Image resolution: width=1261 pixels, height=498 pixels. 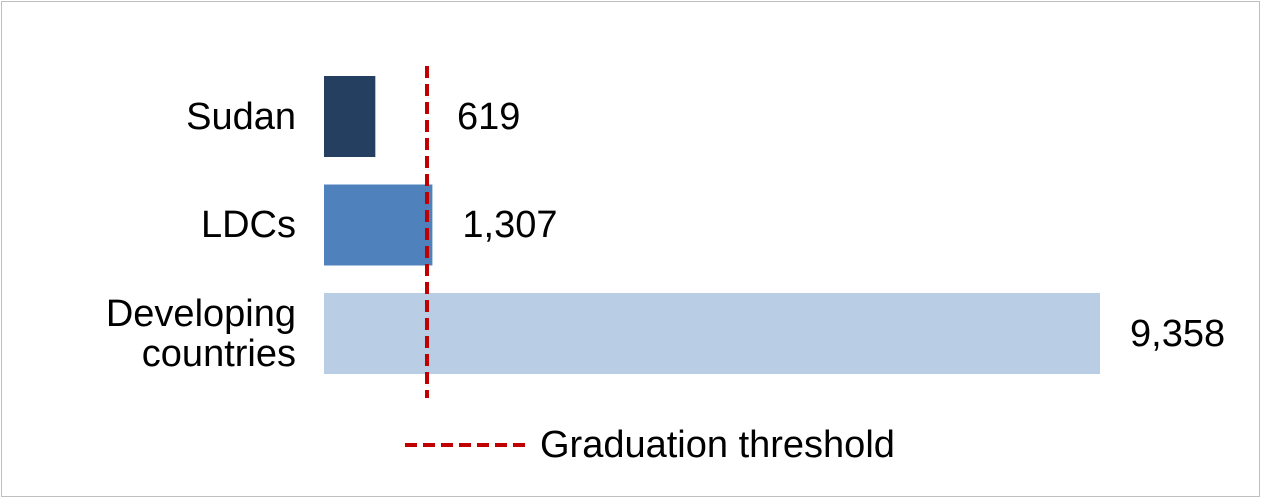 I want to click on value-label: 619, so click(x=488, y=116).